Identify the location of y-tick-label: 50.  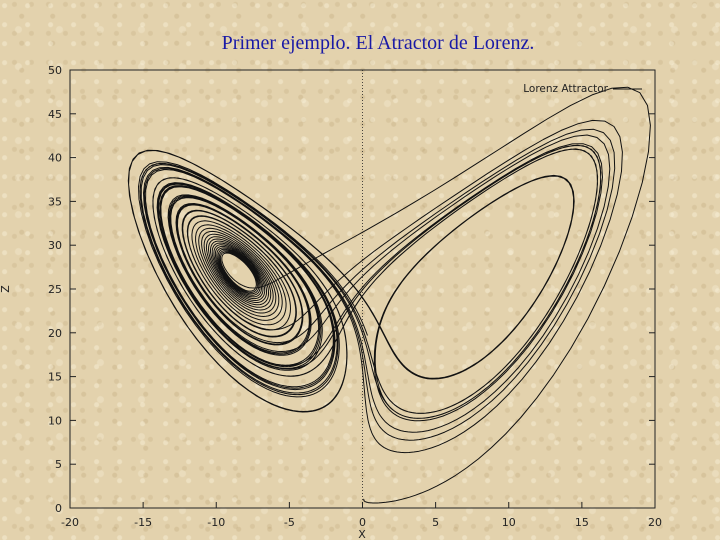
(55, 70).